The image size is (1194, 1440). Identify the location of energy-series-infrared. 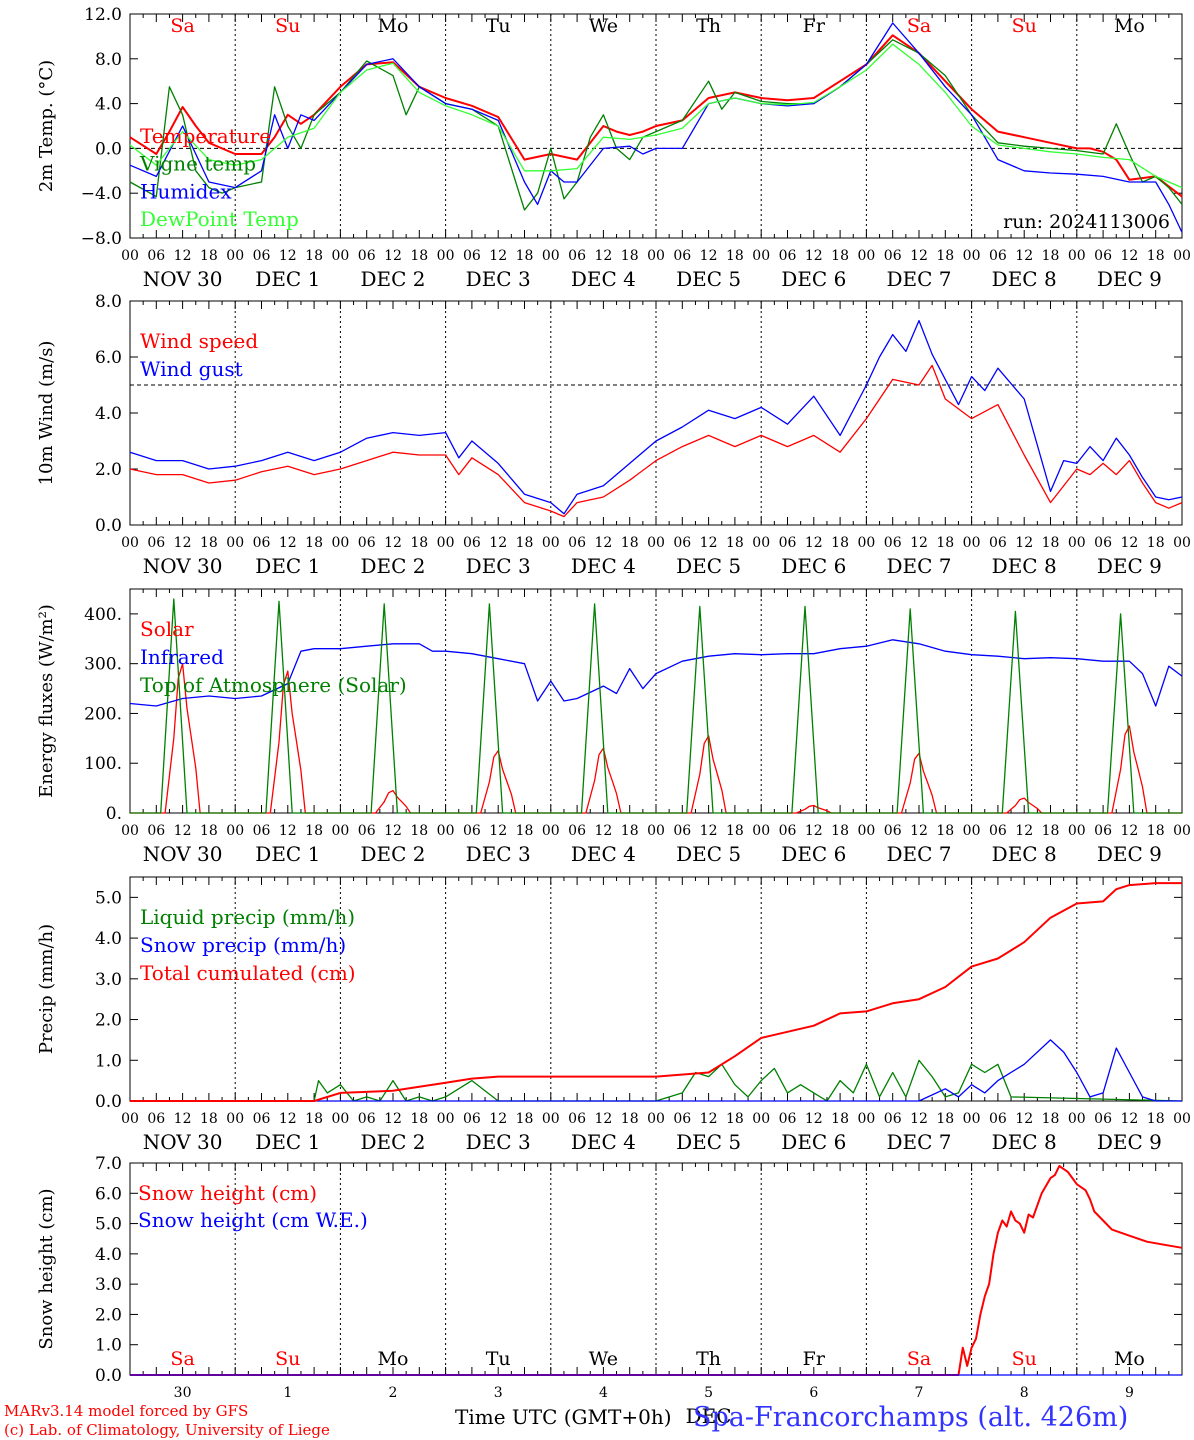
(656, 673).